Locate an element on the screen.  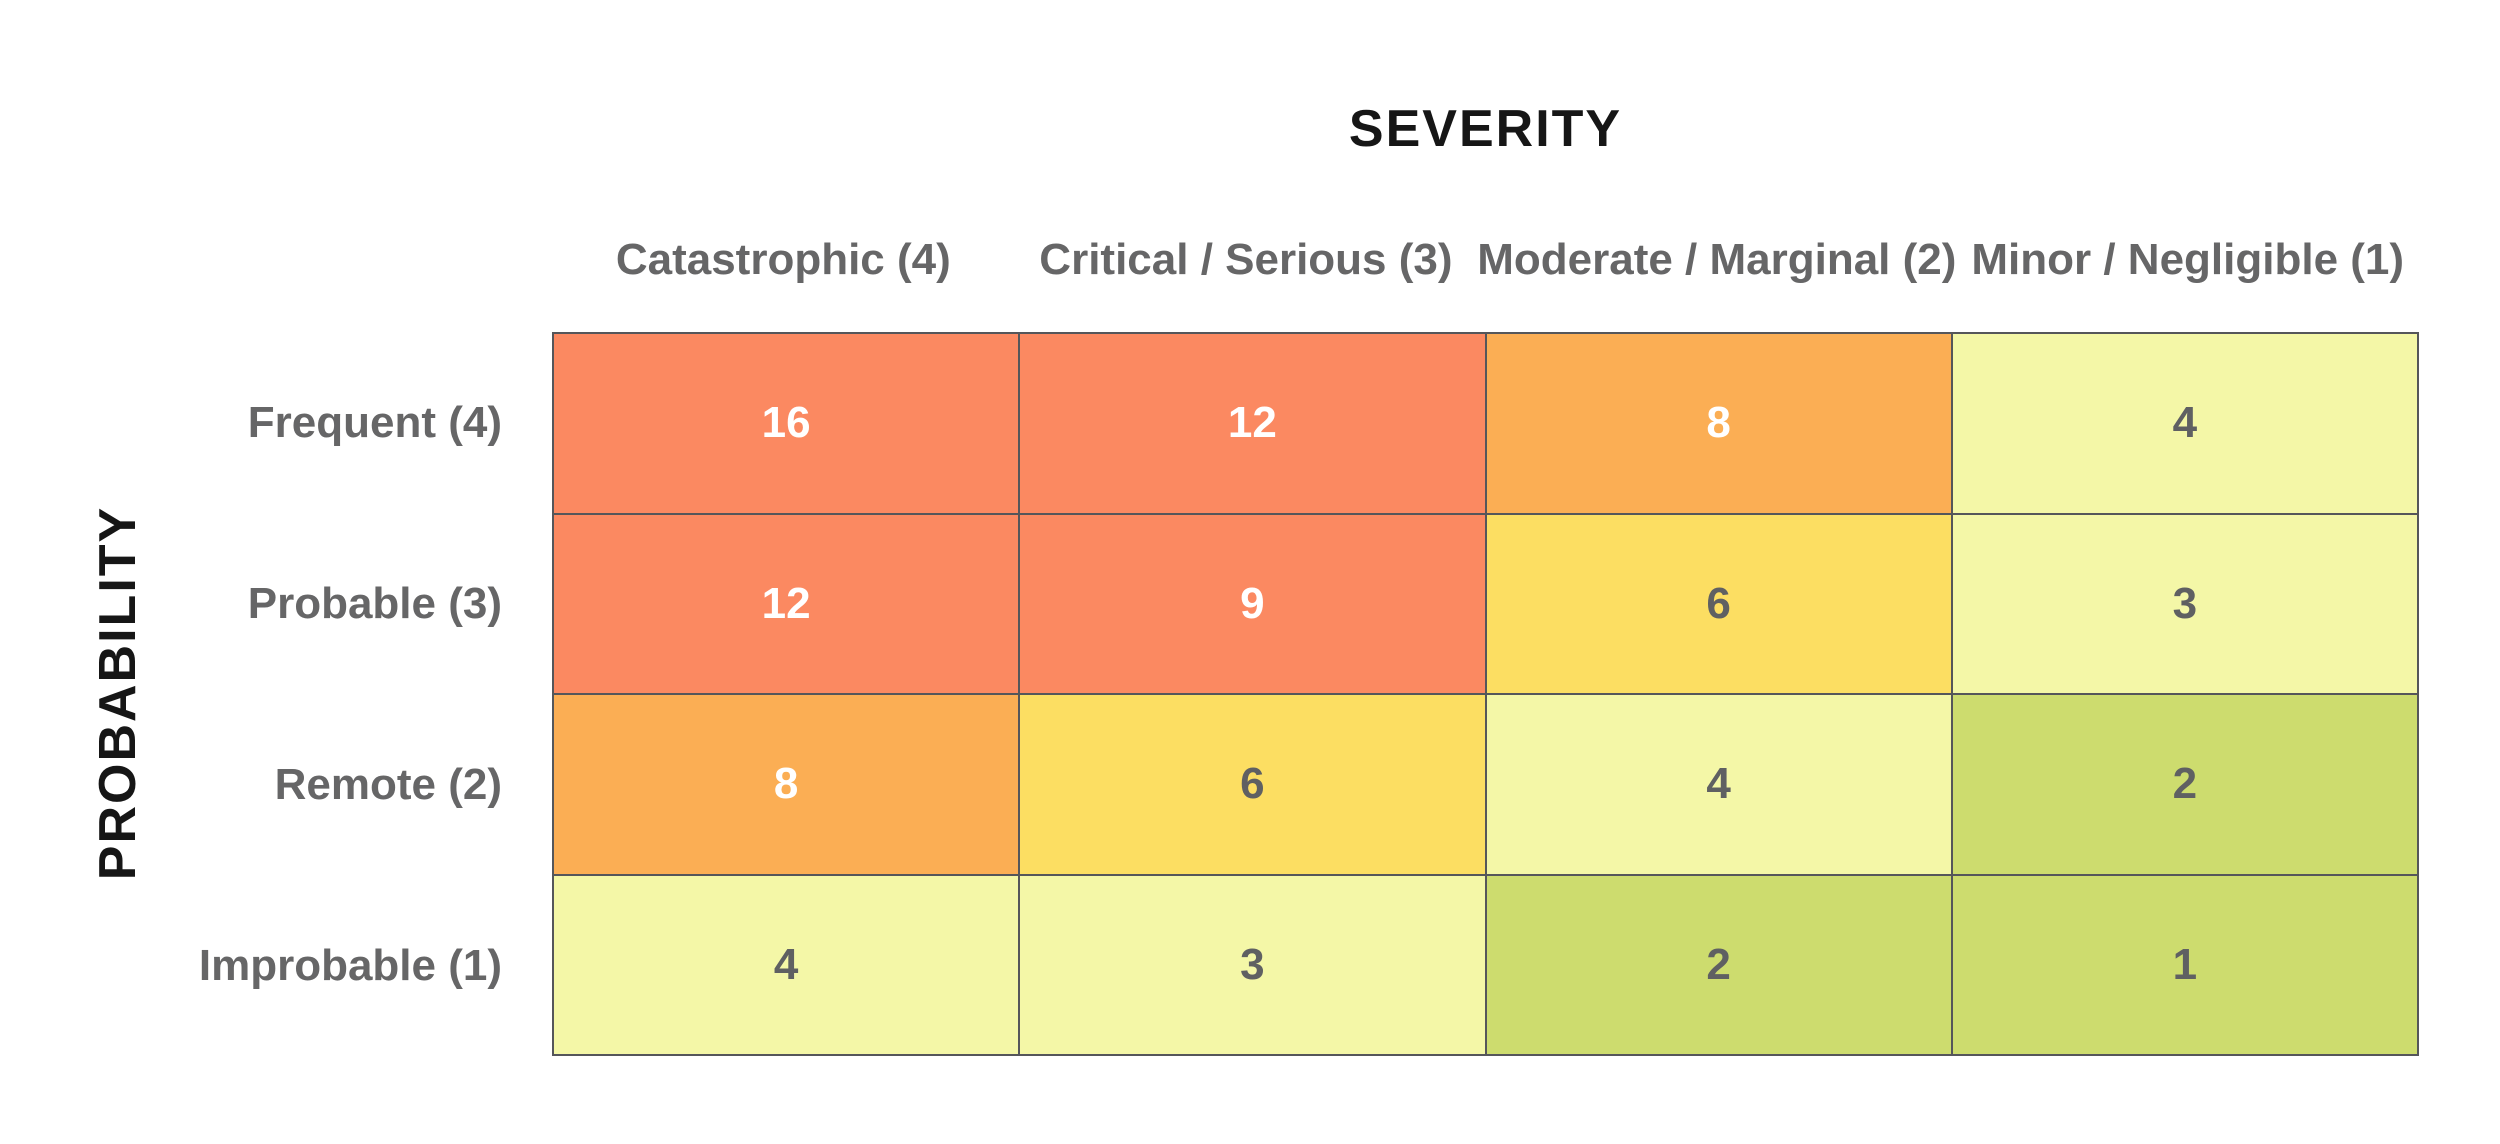
column-header: Moderate / Marginal (2) is located at coordinates (1717, 259).